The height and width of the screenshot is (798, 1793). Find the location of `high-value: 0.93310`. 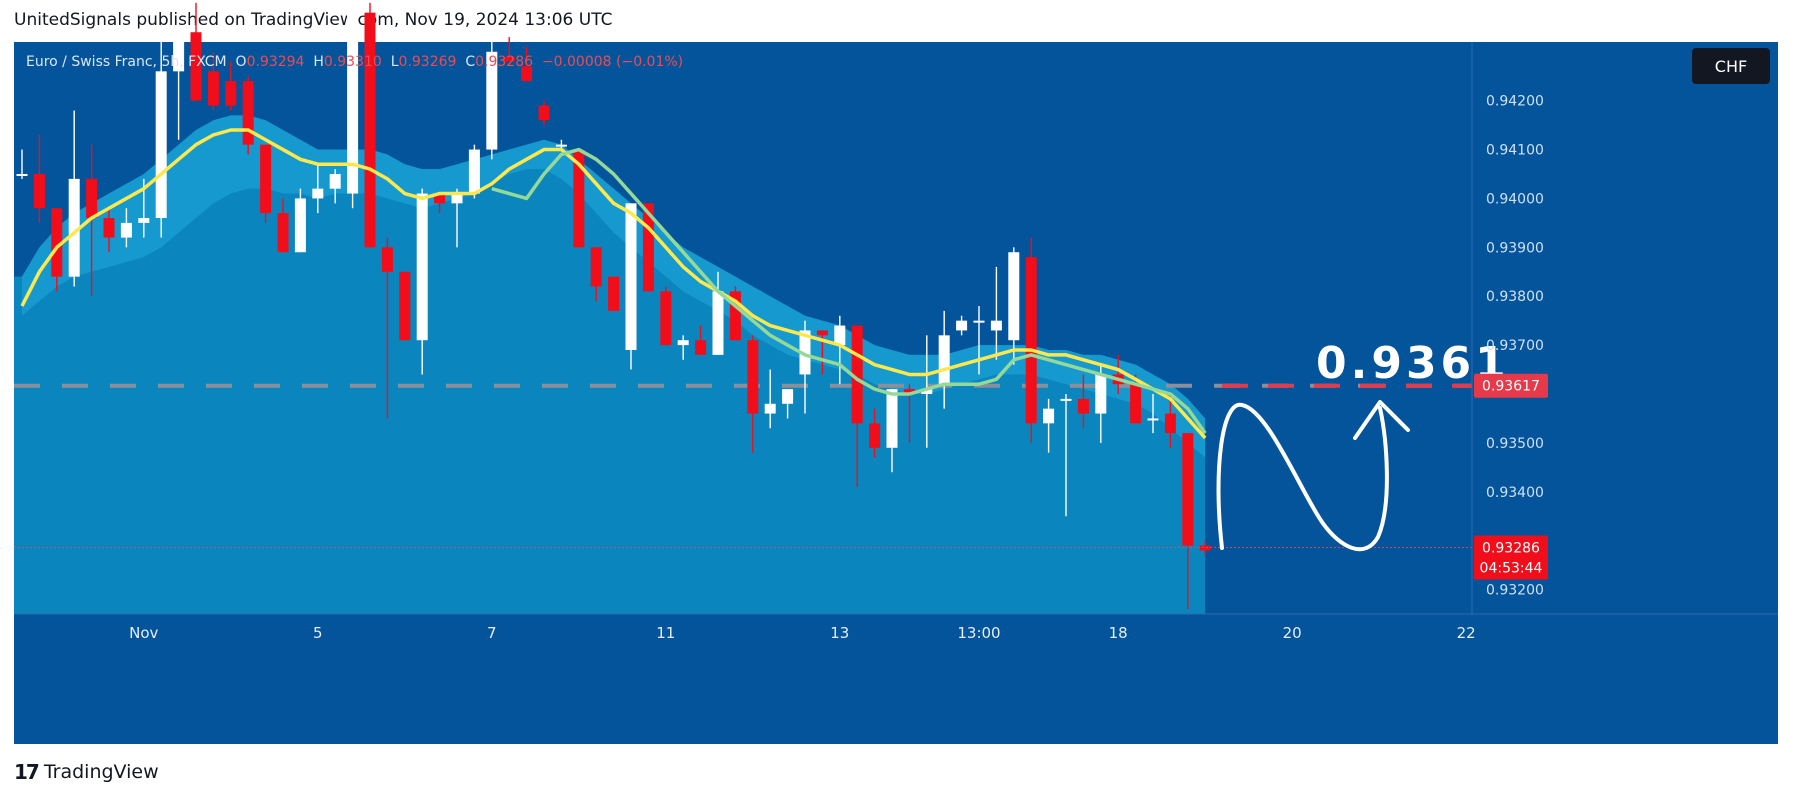

high-value: 0.93310 is located at coordinates (352, 62).